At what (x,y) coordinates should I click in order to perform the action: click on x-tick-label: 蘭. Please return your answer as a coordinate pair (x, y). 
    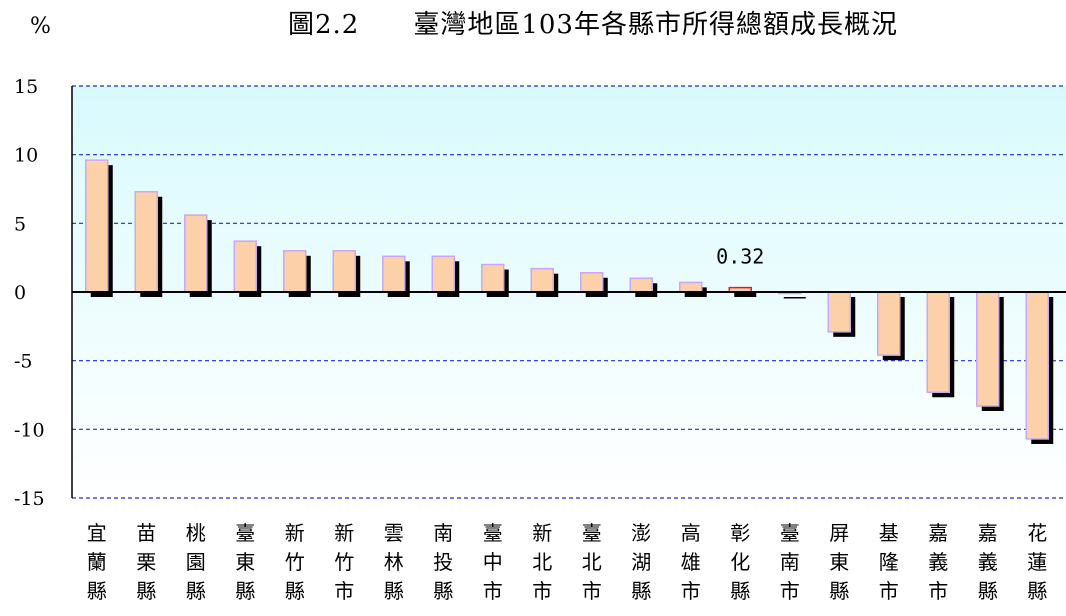
    Looking at the image, I should click on (97, 562).